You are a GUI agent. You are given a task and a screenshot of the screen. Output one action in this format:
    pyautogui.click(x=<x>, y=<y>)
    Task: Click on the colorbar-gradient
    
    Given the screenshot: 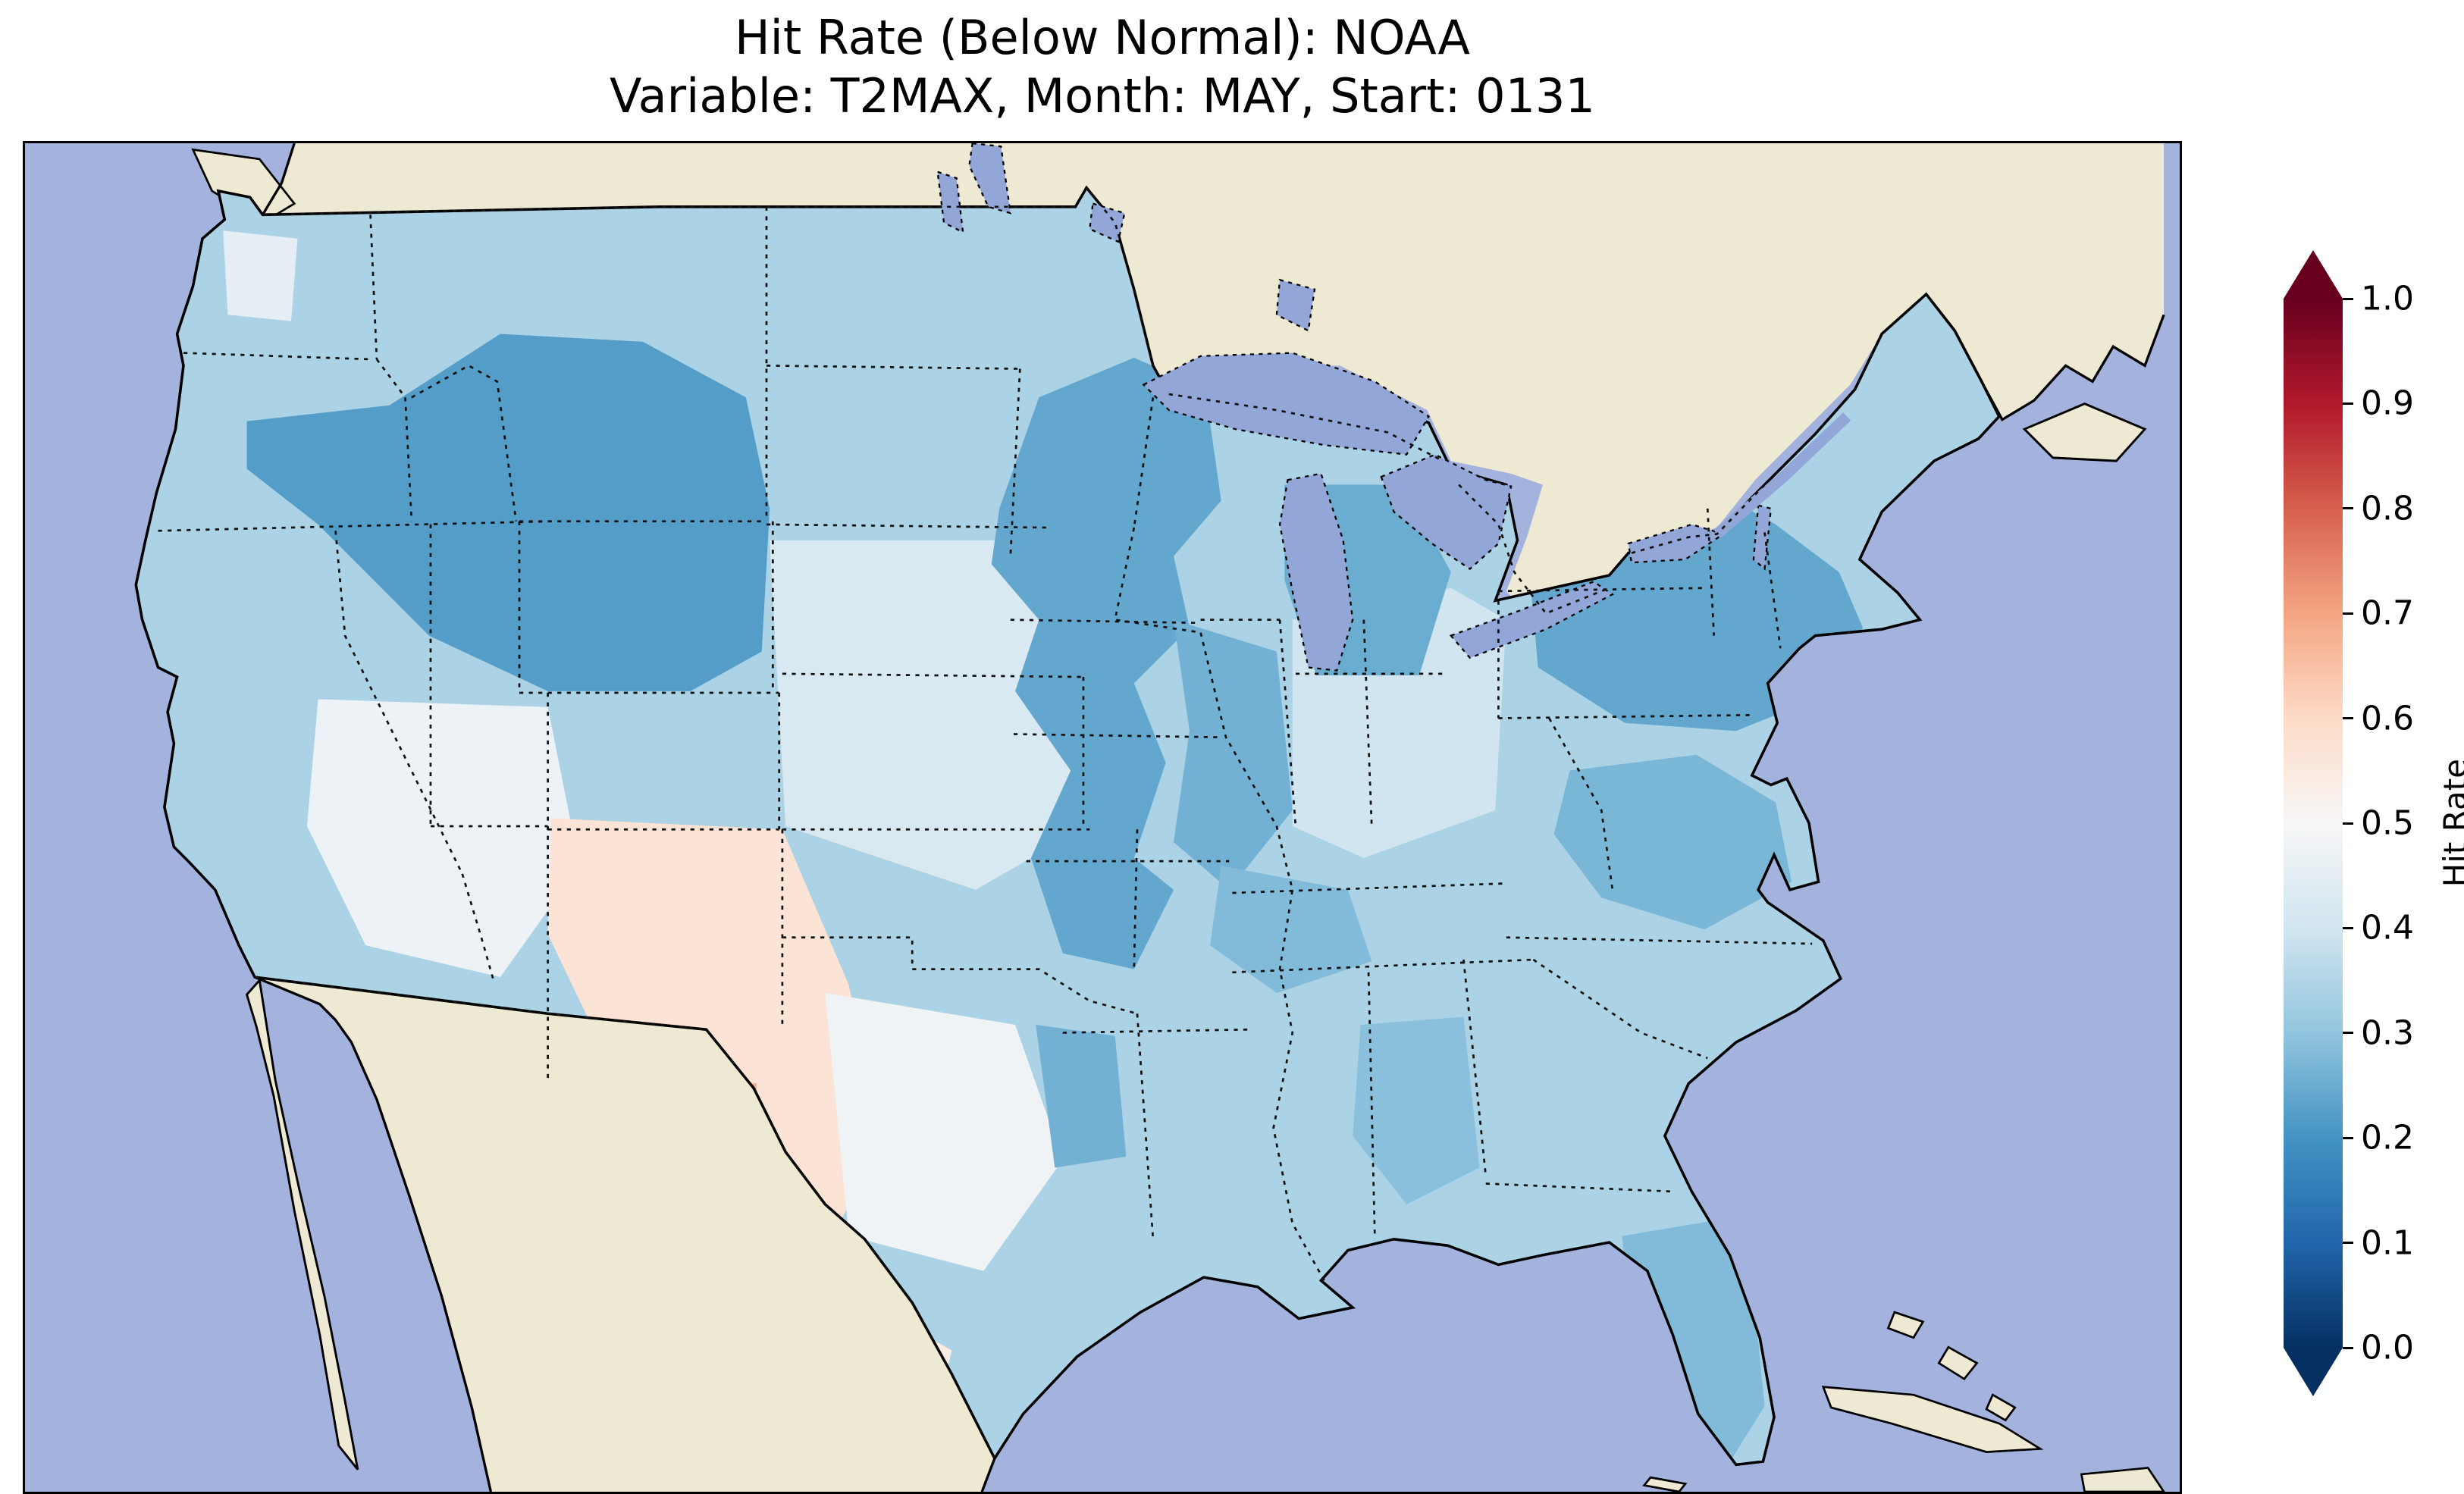 What is the action you would take?
    pyautogui.click(x=2314, y=823)
    